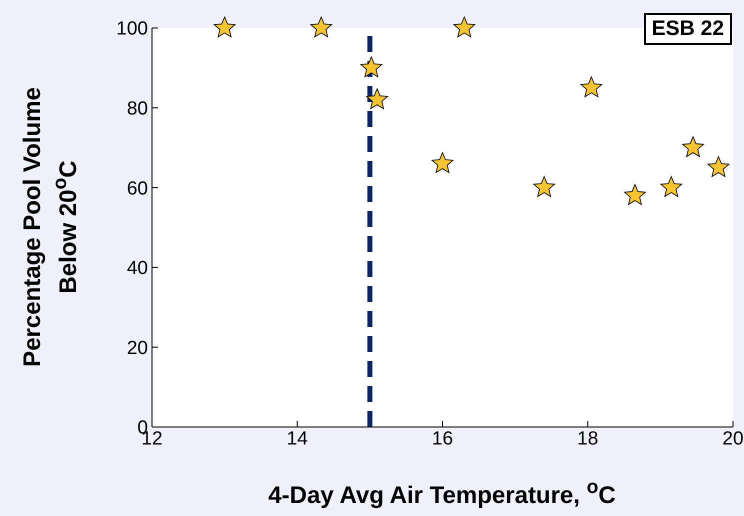 The width and height of the screenshot is (744, 516). What do you see at coordinates (442, 492) in the screenshot?
I see `x-axis-title: 4-Day Avg Air Temperature, $^{o}$C` at bounding box center [442, 492].